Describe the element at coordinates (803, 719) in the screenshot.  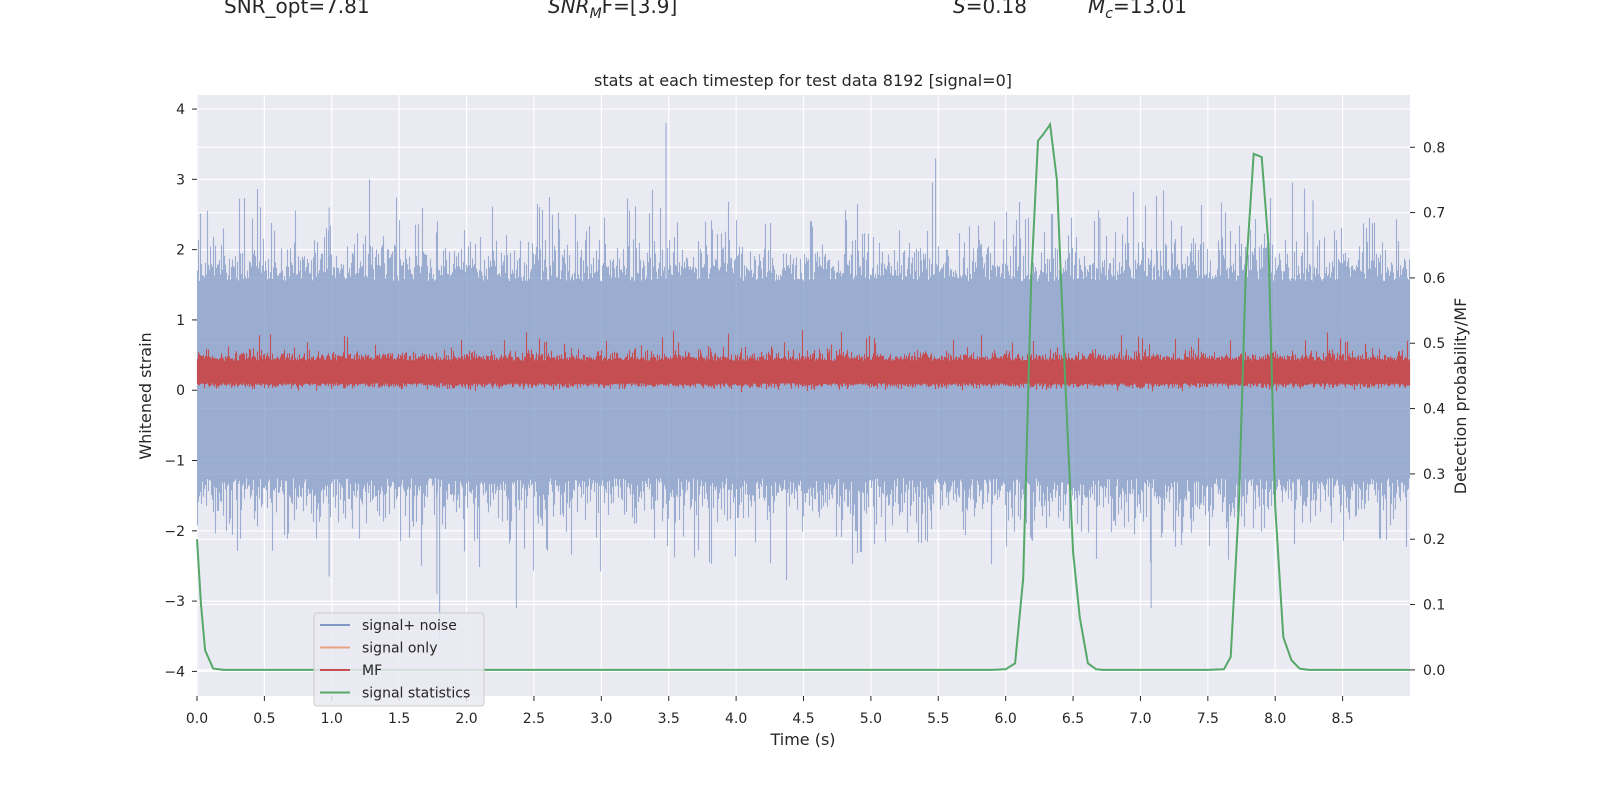
I see `x-tick-label: 4.5` at that location.